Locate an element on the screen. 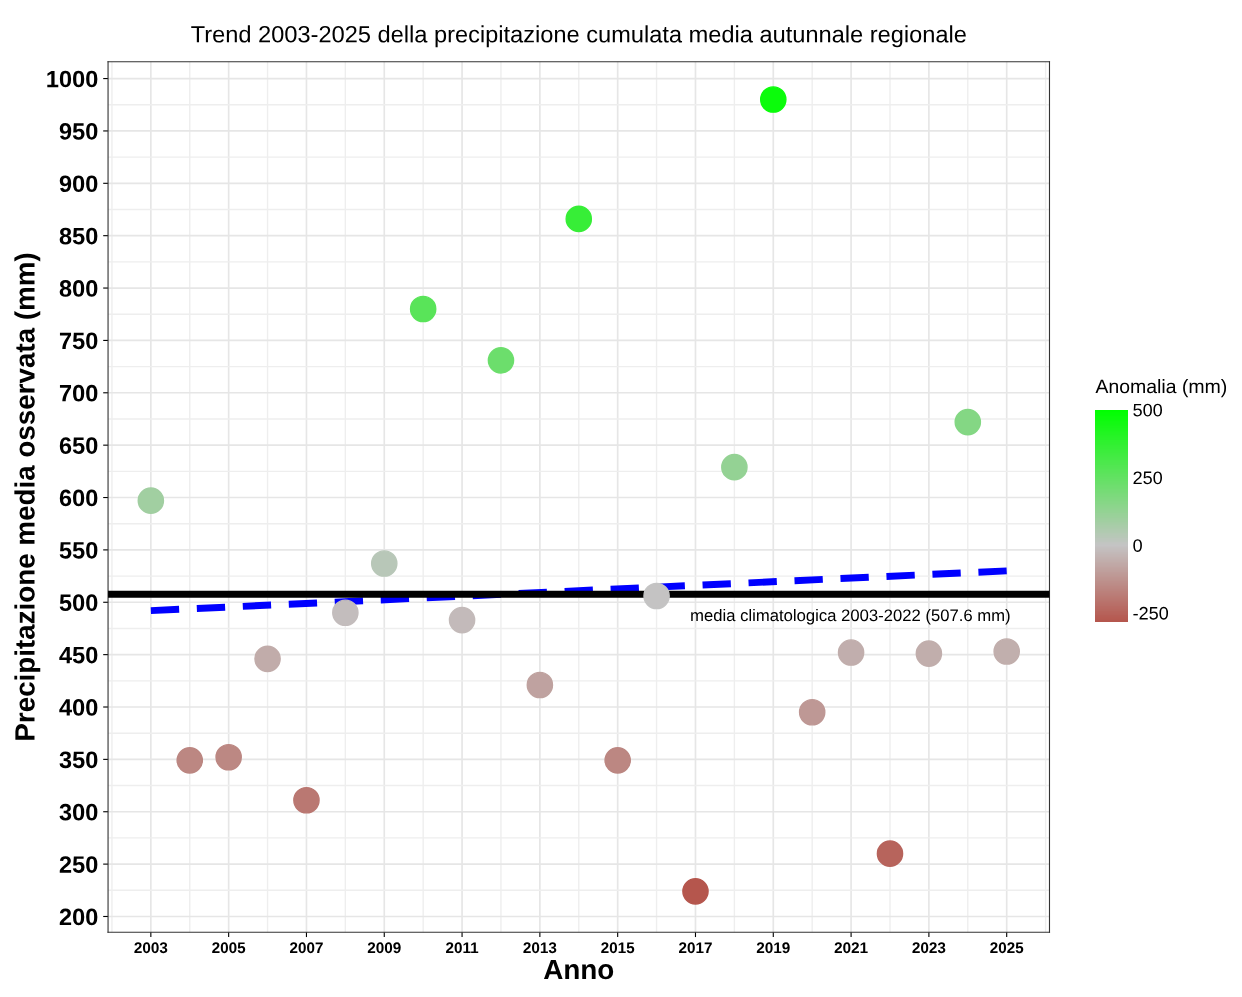  y-tick-label: 350 is located at coordinates (78, 760).